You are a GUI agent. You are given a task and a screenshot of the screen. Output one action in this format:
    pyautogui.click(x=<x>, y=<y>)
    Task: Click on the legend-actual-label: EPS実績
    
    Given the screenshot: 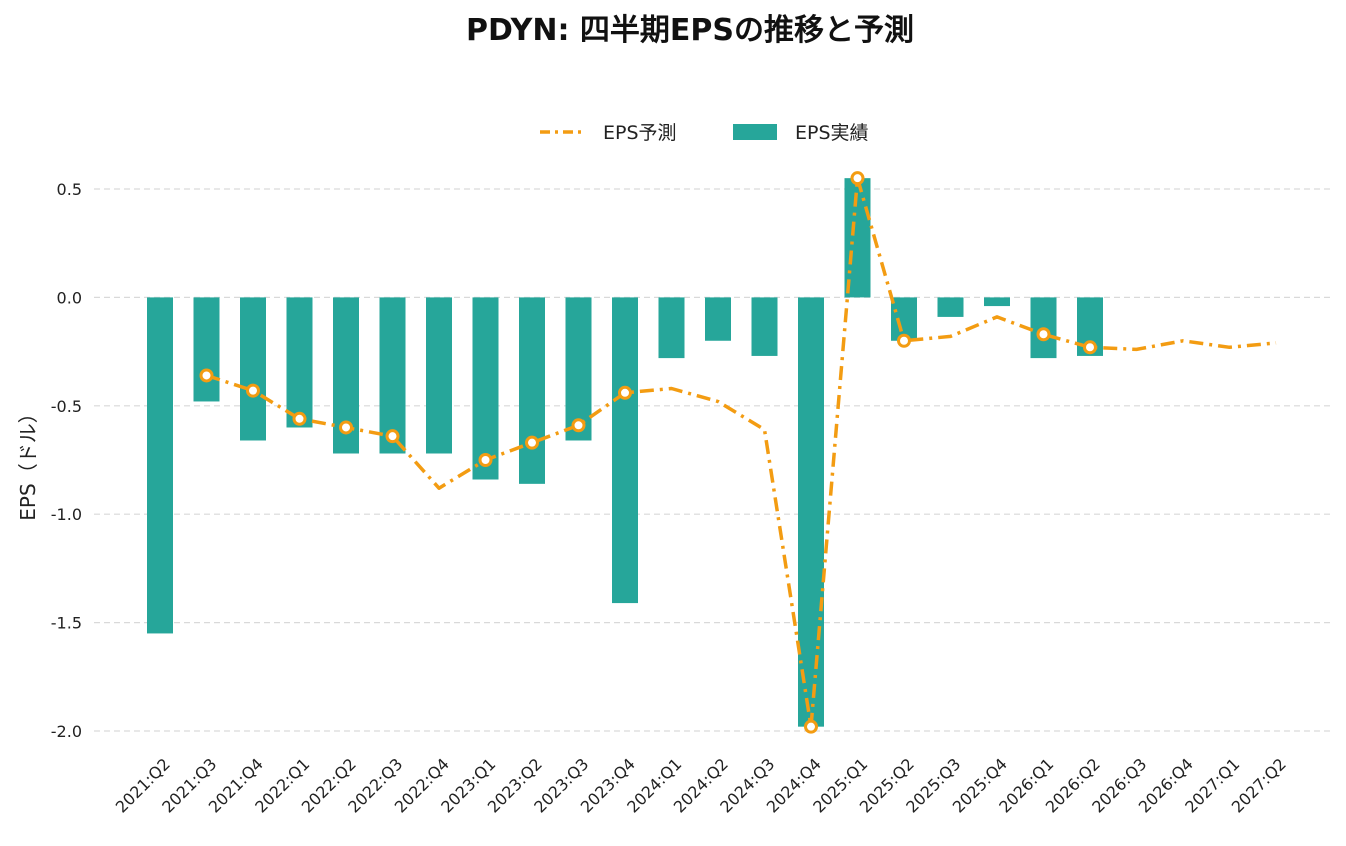 What is the action you would take?
    pyautogui.click(x=832, y=133)
    